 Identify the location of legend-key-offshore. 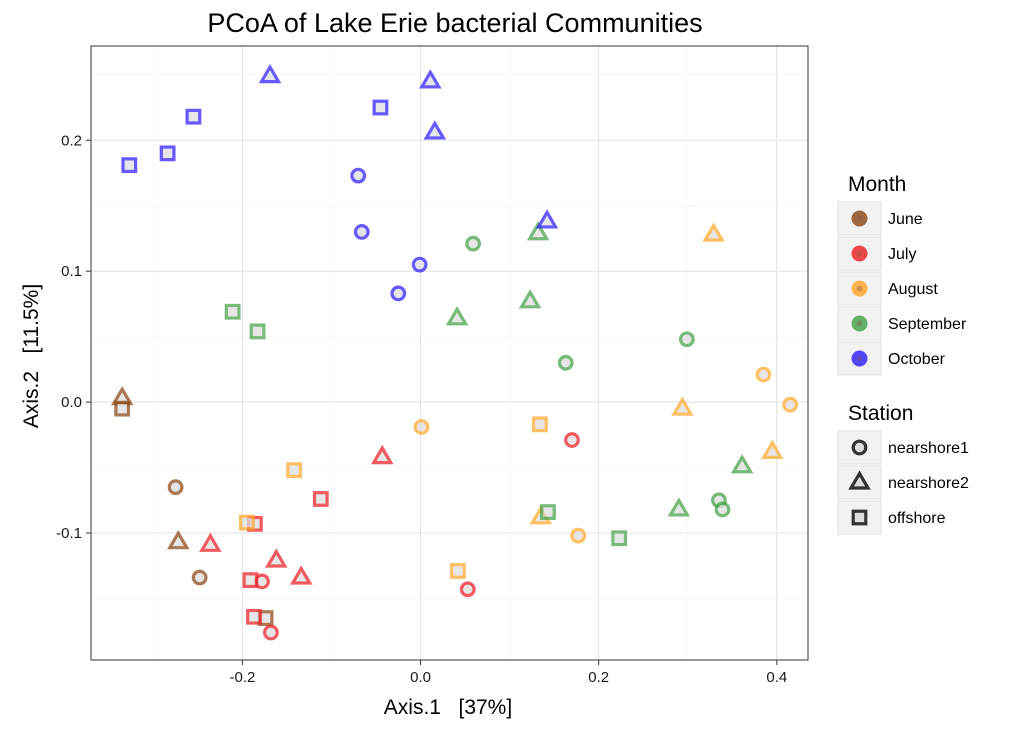
(859, 517).